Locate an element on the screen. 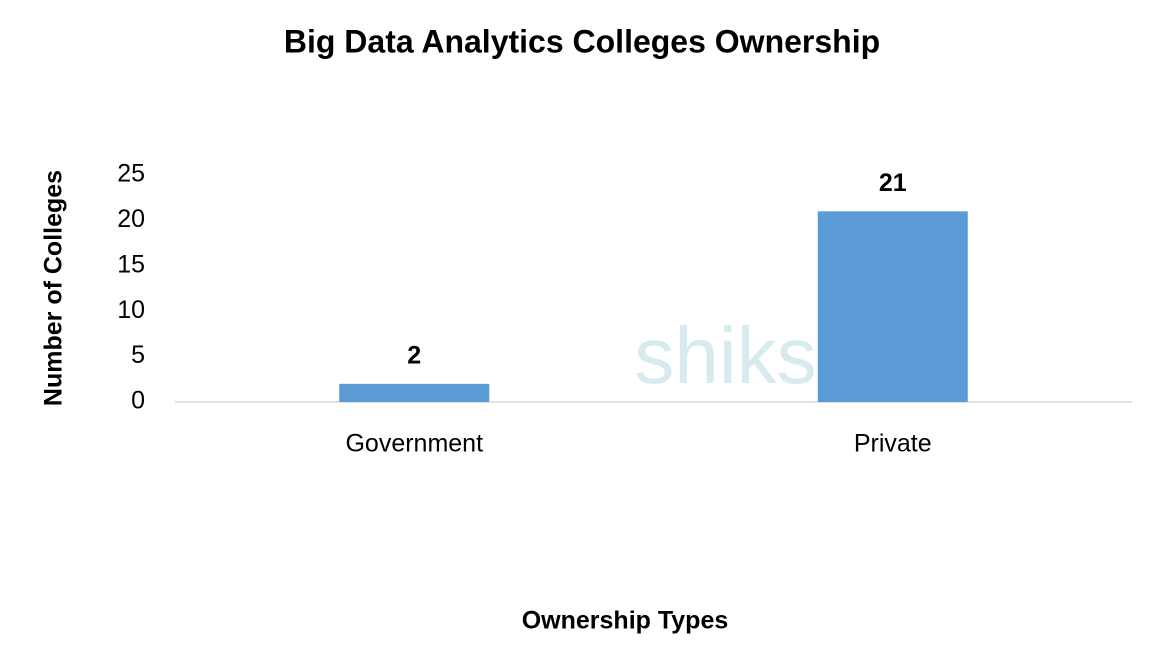  chart-title: Big Data Analytics Colleges Ownership is located at coordinates (582, 41).